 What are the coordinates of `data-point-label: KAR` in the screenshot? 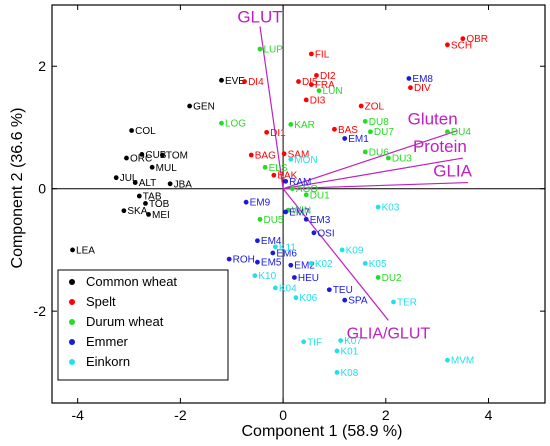 It's located at (304, 125).